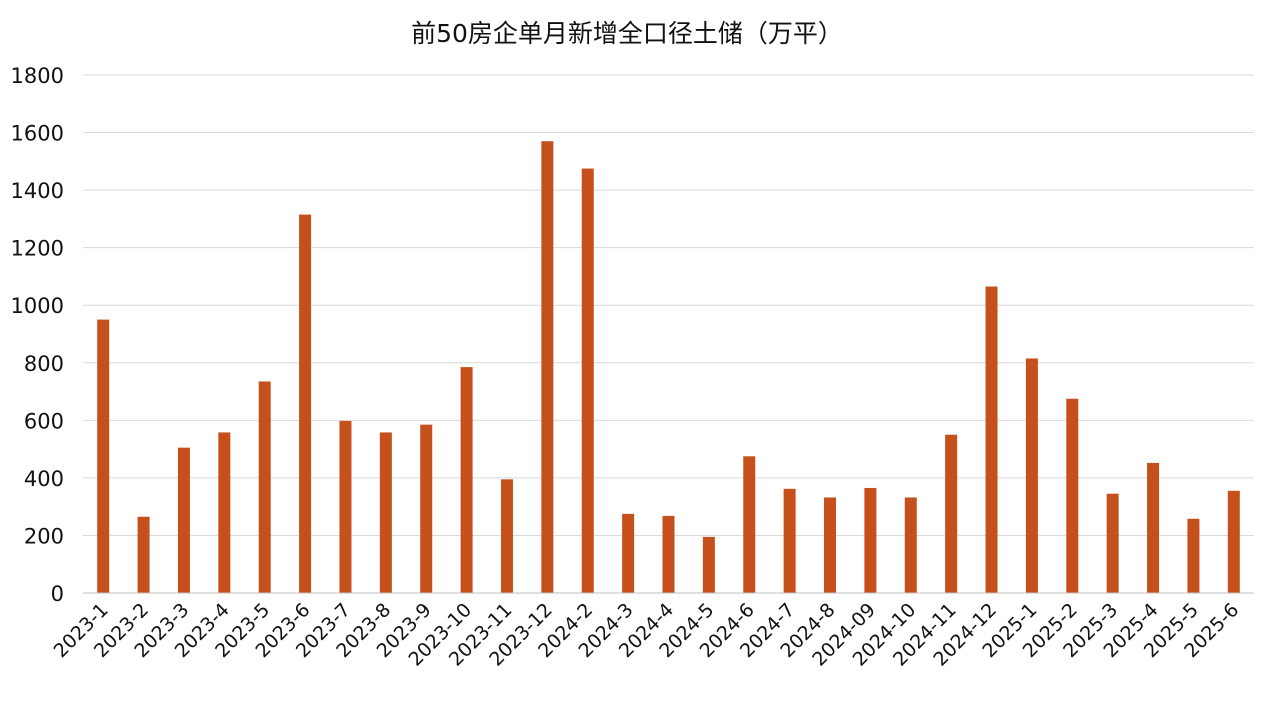 The height and width of the screenshot is (702, 1269). I want to click on y-tick-label: 1600, so click(37, 134).